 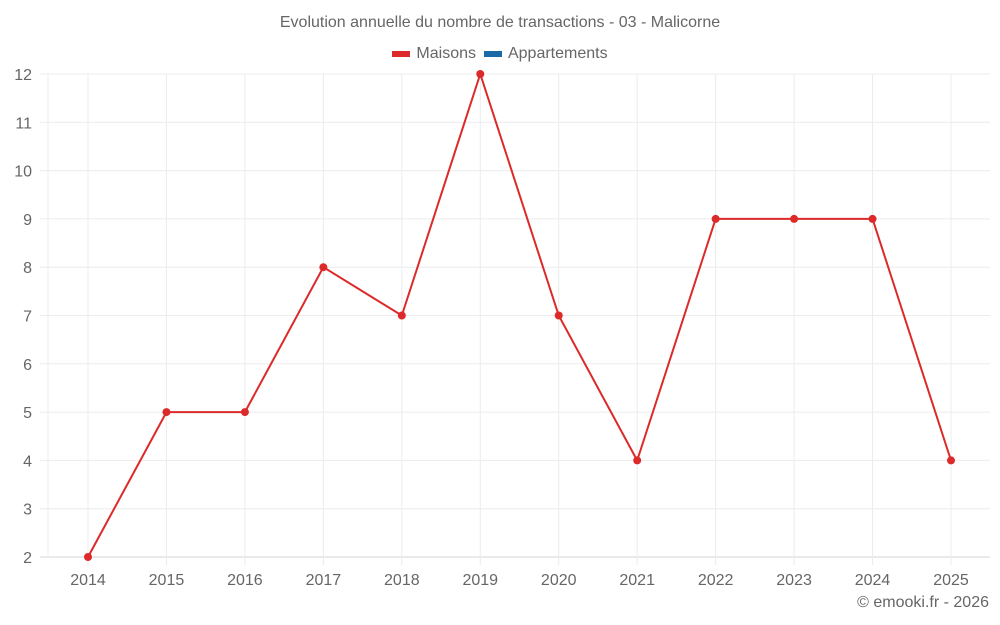 What do you see at coordinates (557, 53) in the screenshot?
I see `legend-label: Appartements` at bounding box center [557, 53].